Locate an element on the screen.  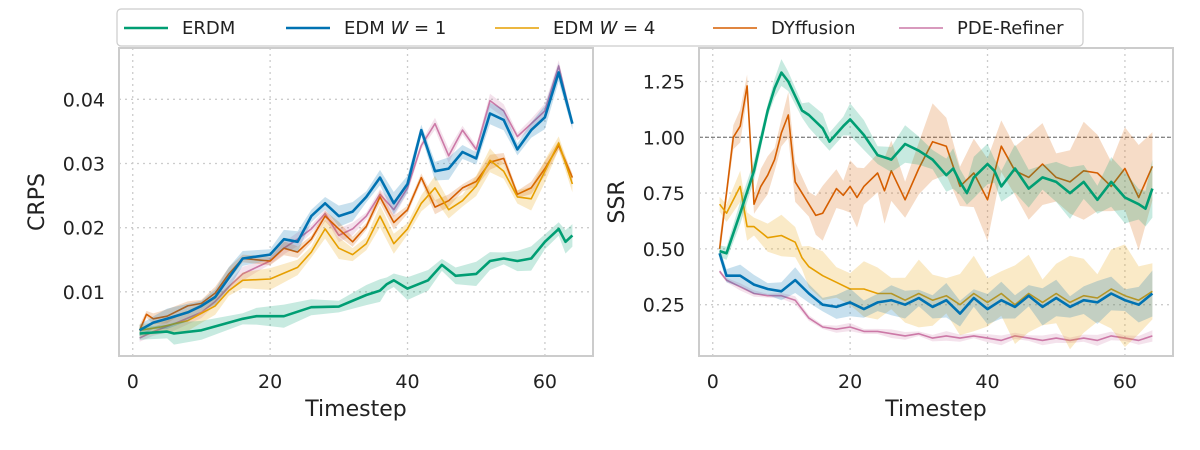
ssr-line-dyf is located at coordinates (936, 167).